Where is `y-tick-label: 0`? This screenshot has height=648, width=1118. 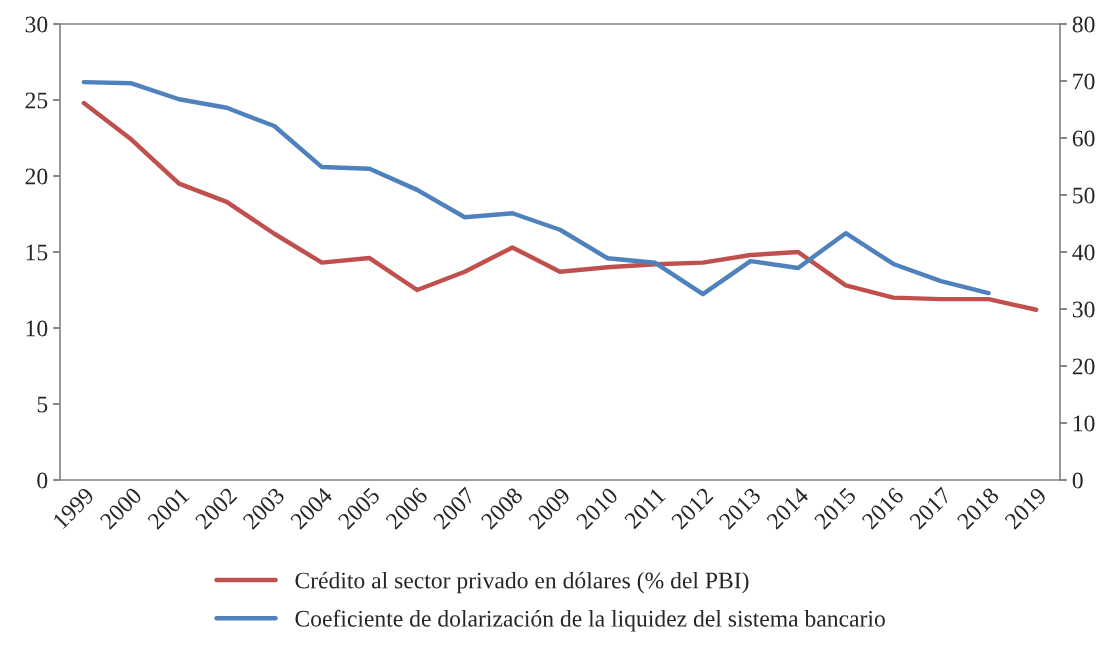 y-tick-label: 0 is located at coordinates (42, 480).